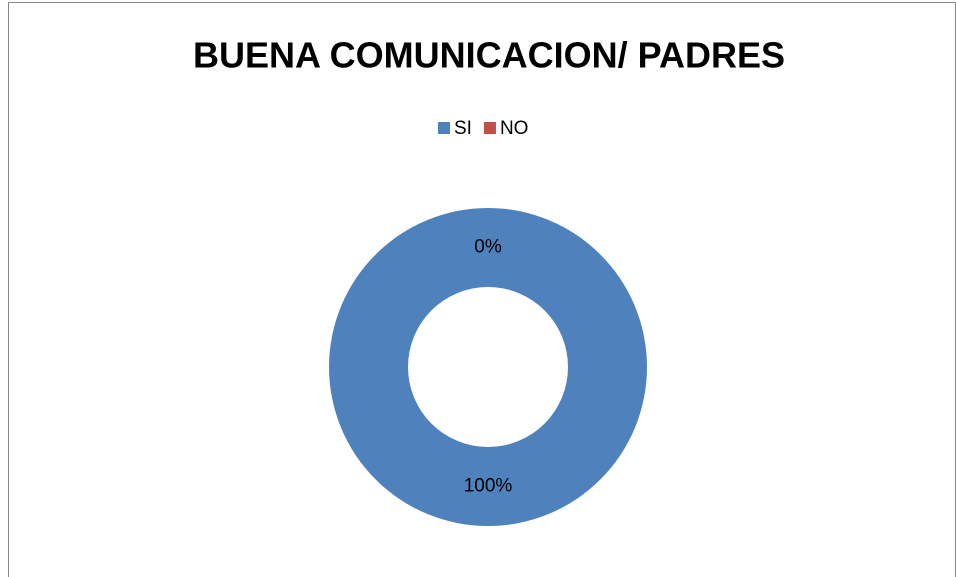  I want to click on data-label: 100%, so click(488, 486).